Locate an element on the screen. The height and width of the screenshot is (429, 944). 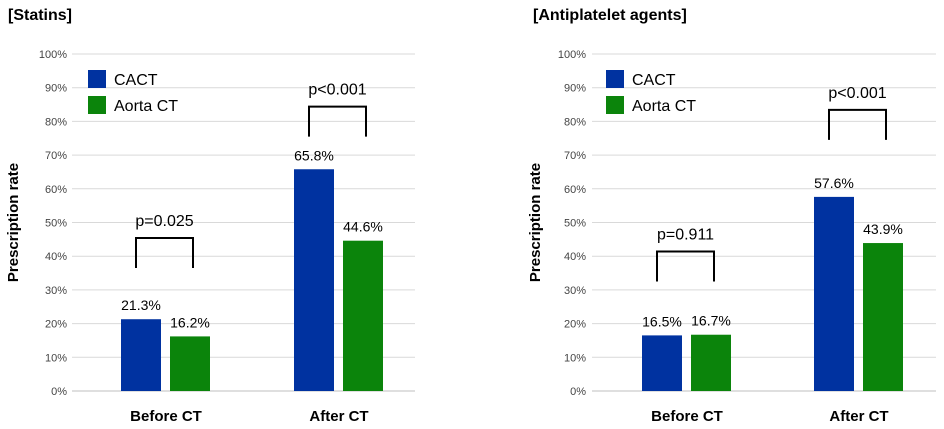
chart-title: [Statins] is located at coordinates (40, 15).